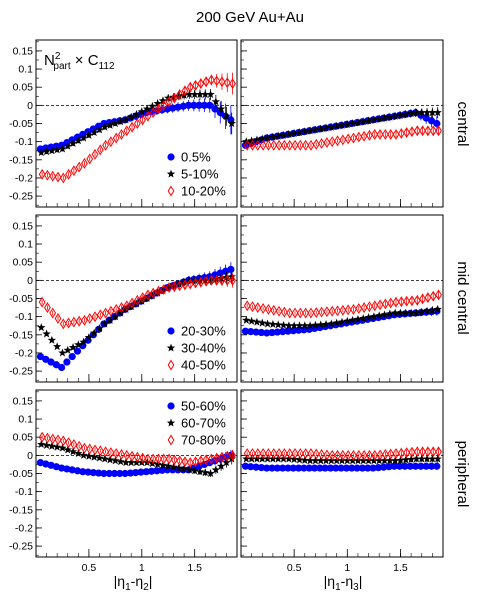 The height and width of the screenshot is (600, 479). Describe the element at coordinates (23, 88) in the screenshot. I see `y-tick-label: 0.05` at that location.